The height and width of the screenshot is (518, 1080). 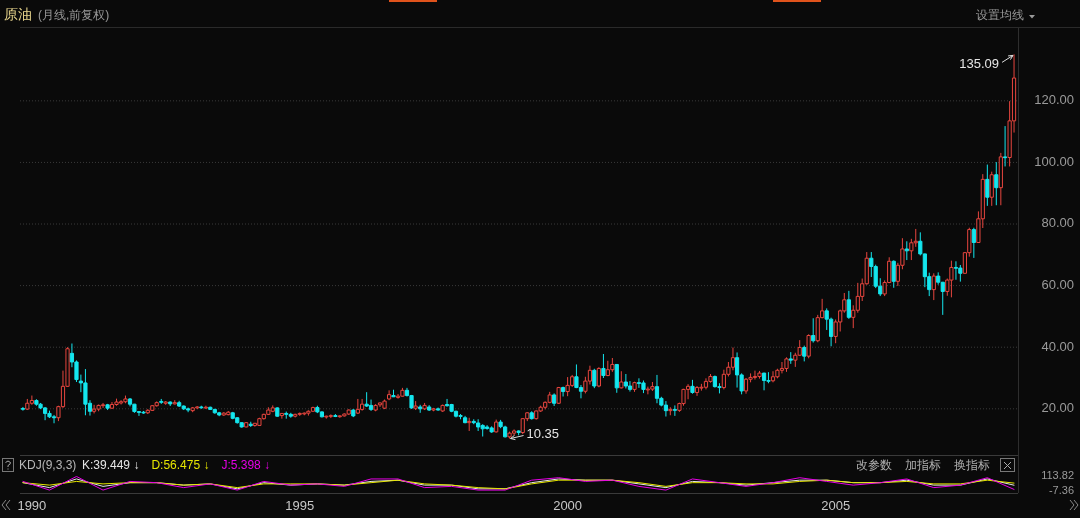 What do you see at coordinates (1057, 285) in the screenshot?
I see `y-tick-label: 60.00` at bounding box center [1057, 285].